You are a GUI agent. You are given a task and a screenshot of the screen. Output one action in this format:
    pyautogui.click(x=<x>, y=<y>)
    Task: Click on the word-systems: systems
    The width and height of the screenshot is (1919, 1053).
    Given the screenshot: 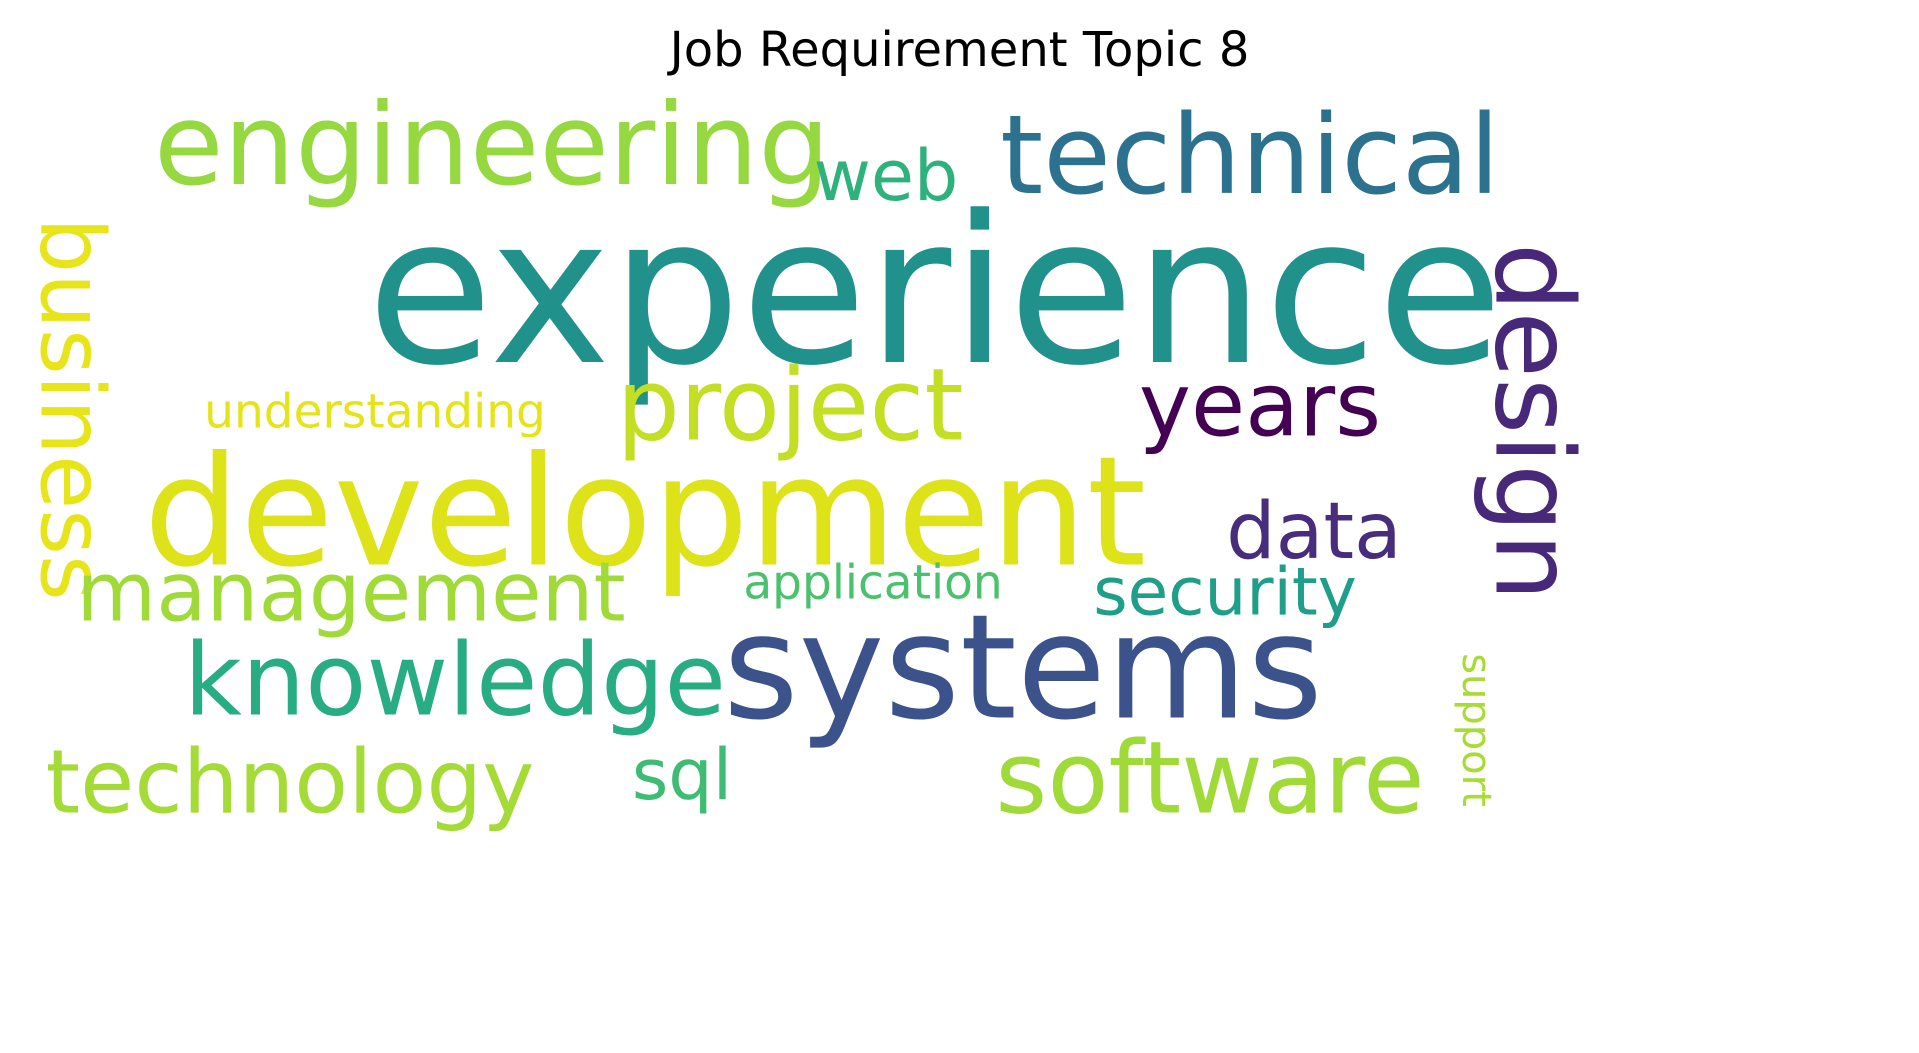 What is the action you would take?
    pyautogui.click(x=1023, y=668)
    